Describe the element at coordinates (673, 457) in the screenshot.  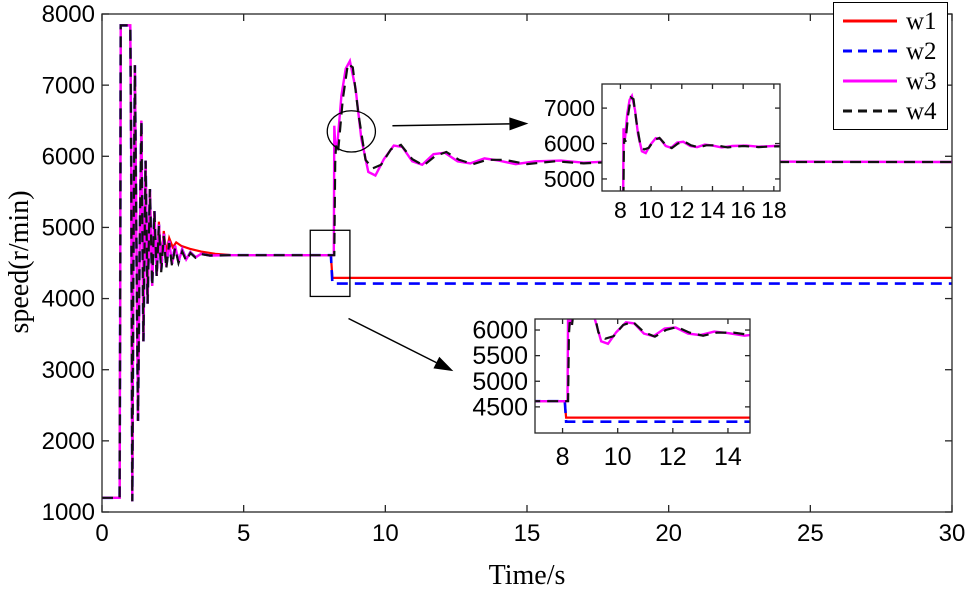
I see `inset-lower-zoom-x-tick-label: 12` at that location.